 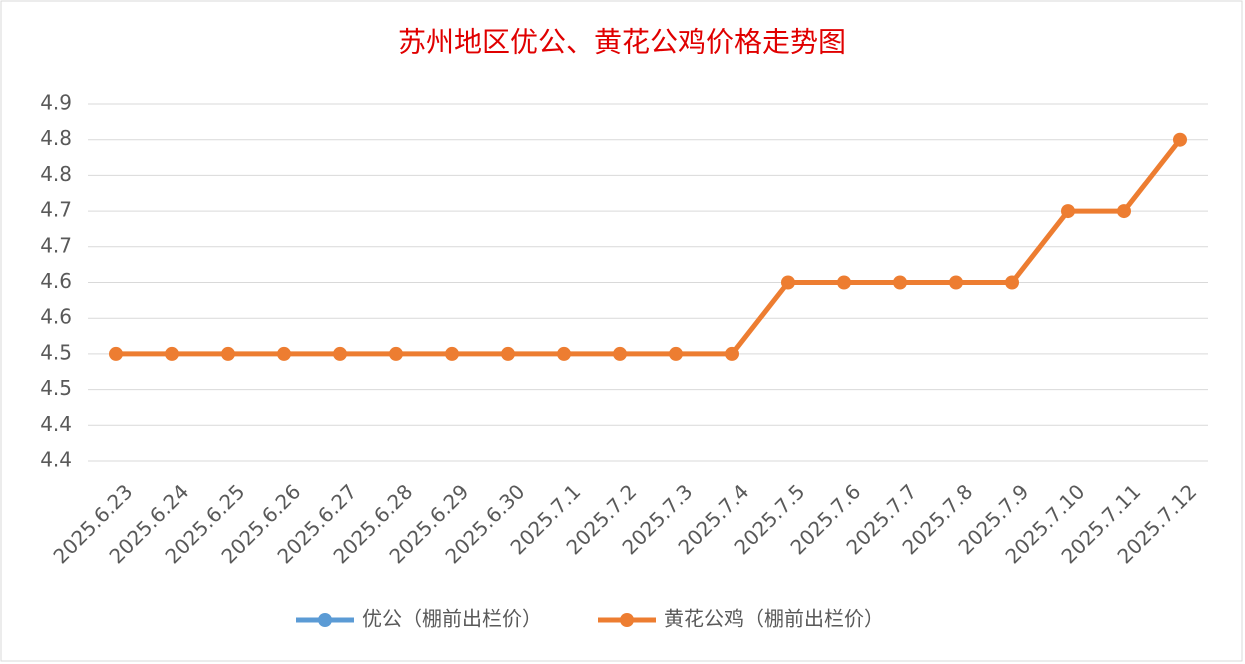 I want to click on chart-title: 苏州地区优公、黄花公鸡价格走势图, so click(x=622, y=42).